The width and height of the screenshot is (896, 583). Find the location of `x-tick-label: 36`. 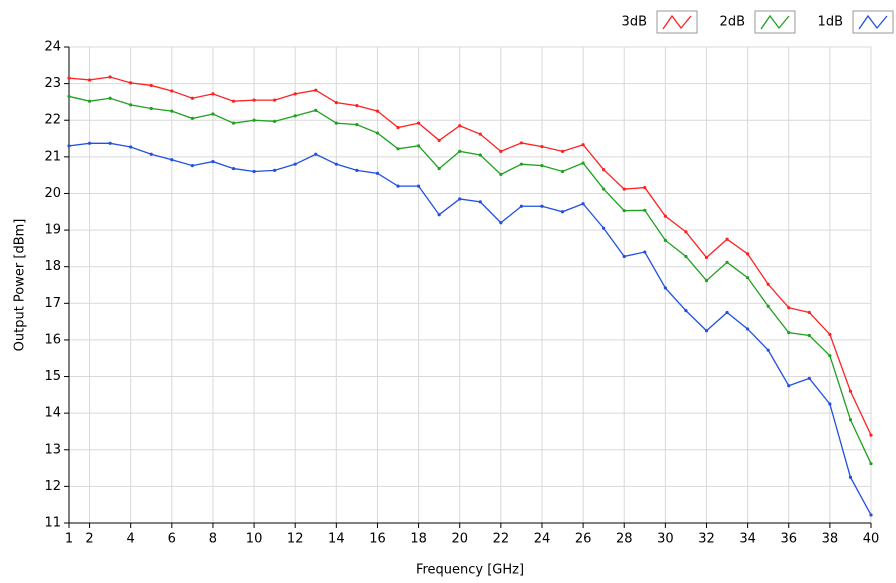

x-tick-label: 36 is located at coordinates (788, 539).